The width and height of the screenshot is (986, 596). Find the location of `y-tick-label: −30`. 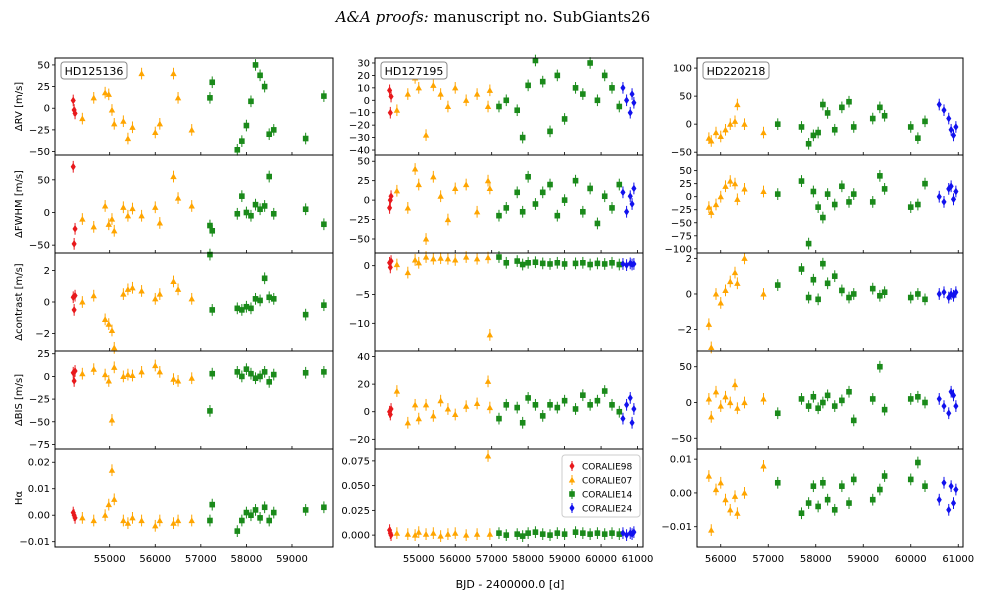

y-tick-label: −30 is located at coordinates (359, 138).